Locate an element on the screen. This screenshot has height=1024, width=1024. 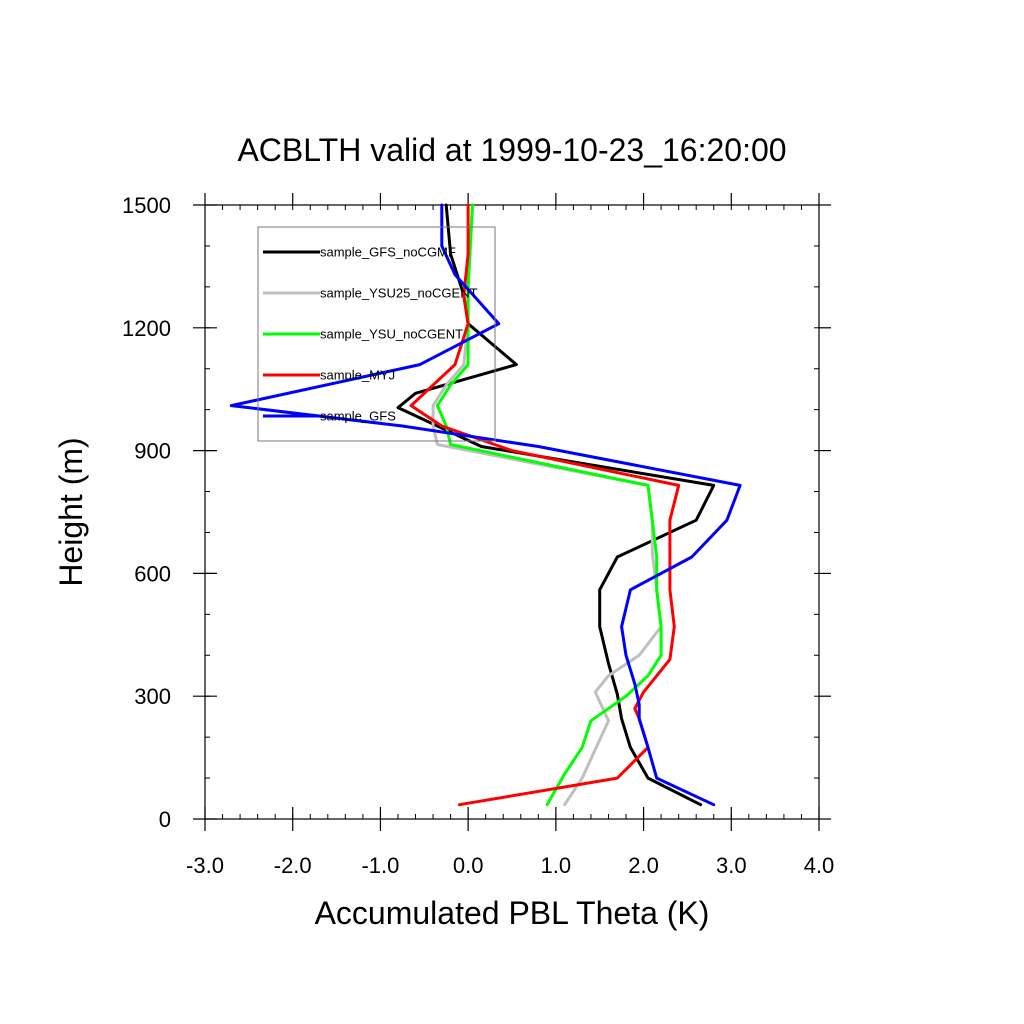
y-tick-label: 1200 is located at coordinates (146, 328).